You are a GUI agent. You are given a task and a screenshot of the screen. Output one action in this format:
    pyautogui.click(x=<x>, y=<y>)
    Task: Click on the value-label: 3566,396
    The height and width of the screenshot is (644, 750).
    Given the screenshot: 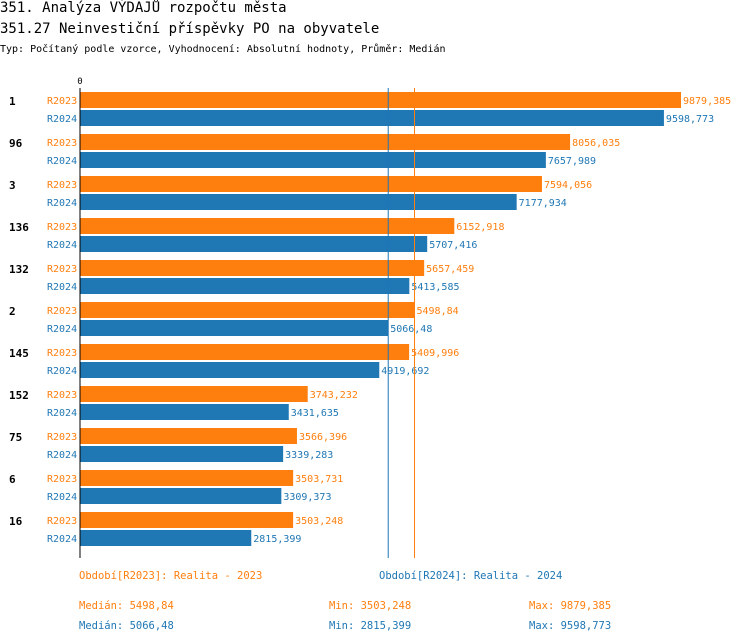 What is the action you would take?
    pyautogui.click(x=323, y=437)
    